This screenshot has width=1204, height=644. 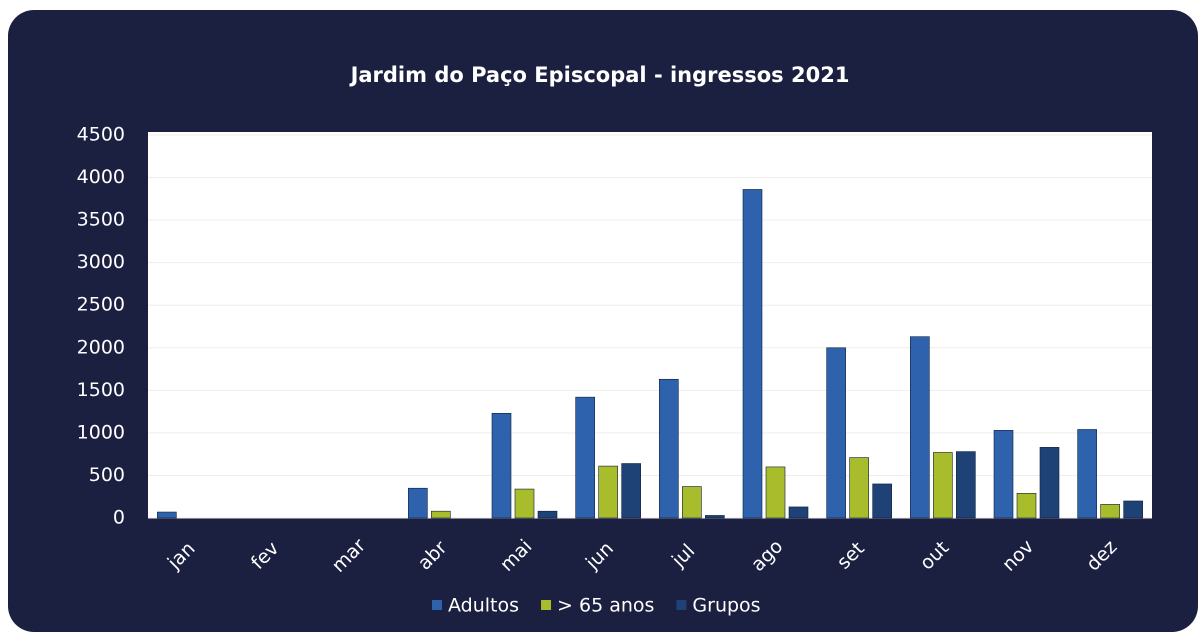 I want to click on y-tick-label: 1000, so click(x=101, y=432).